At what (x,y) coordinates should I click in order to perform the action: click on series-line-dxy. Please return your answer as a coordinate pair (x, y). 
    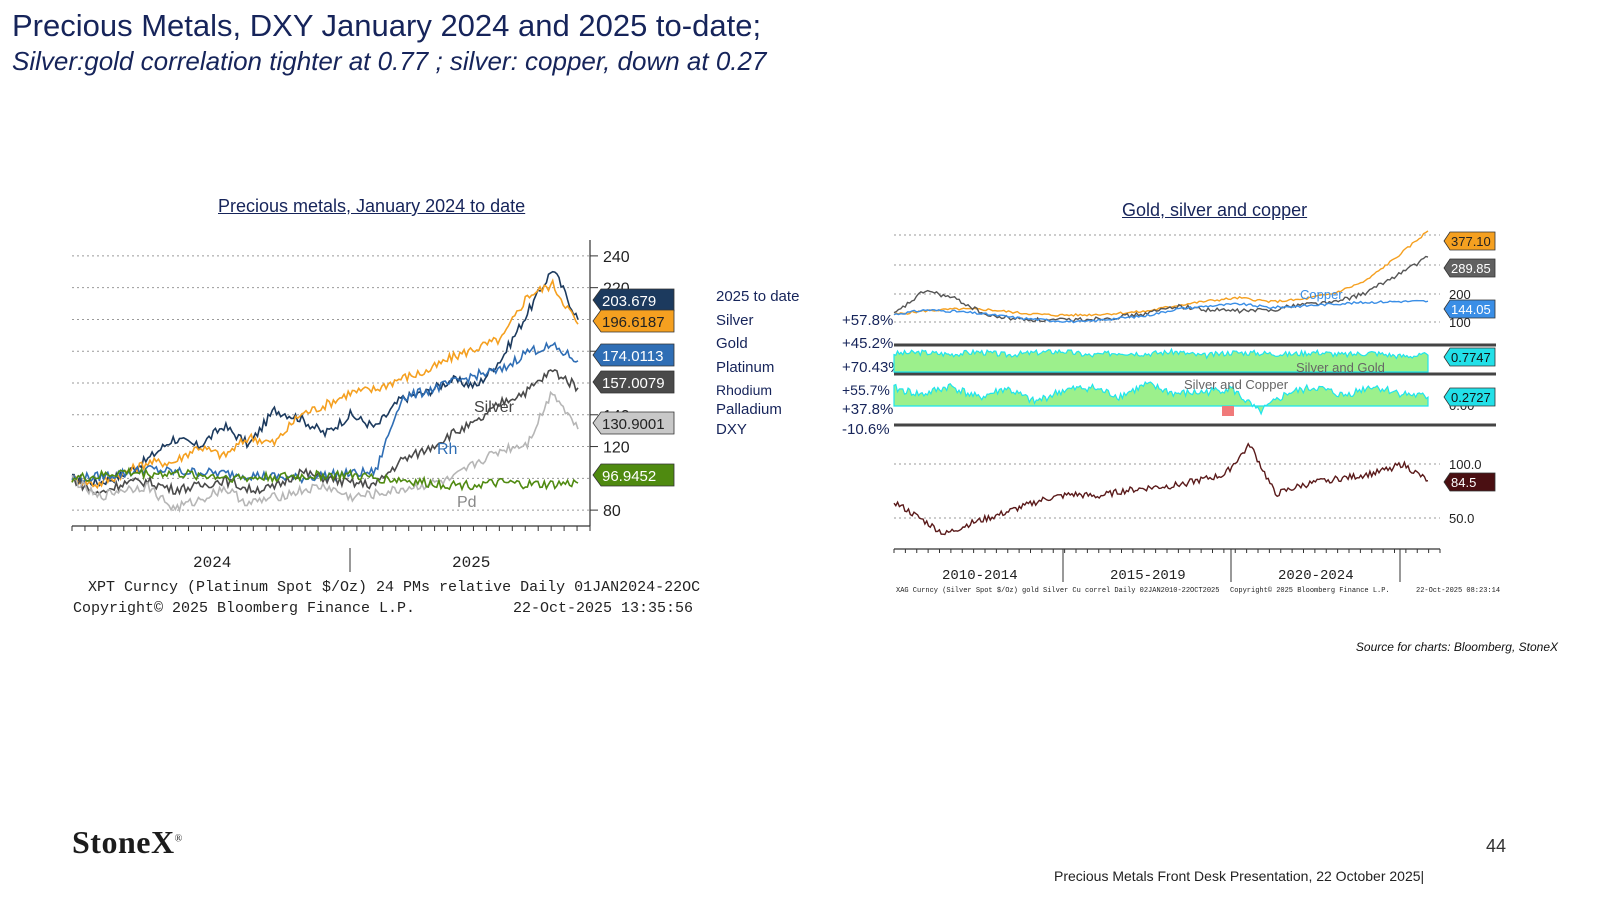
    Looking at the image, I should click on (325, 479).